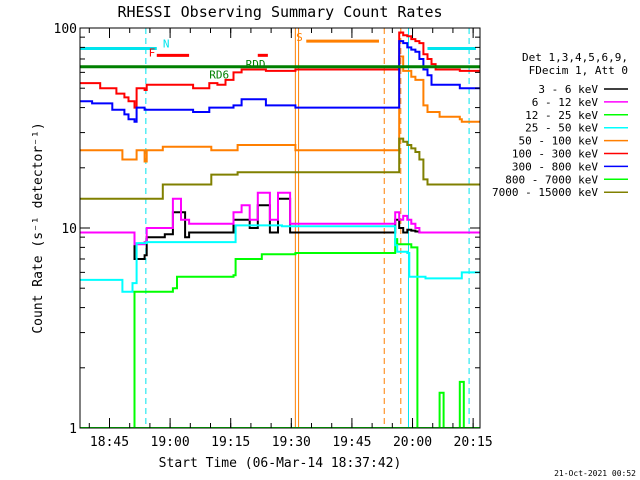  I want to click on annotation-n: N, so click(166, 43).